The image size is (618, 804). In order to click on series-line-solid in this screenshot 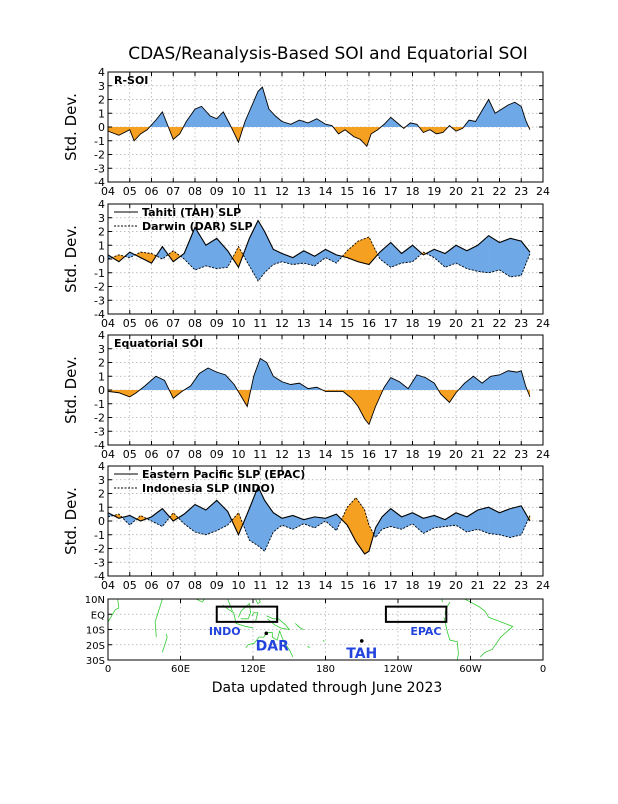, I will do `click(319, 520)`.